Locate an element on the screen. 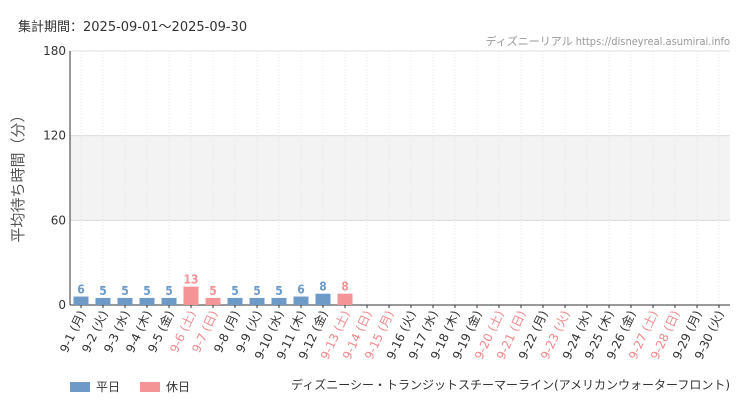 This screenshot has width=750, height=410. holiday-swatch is located at coordinates (150, 386).